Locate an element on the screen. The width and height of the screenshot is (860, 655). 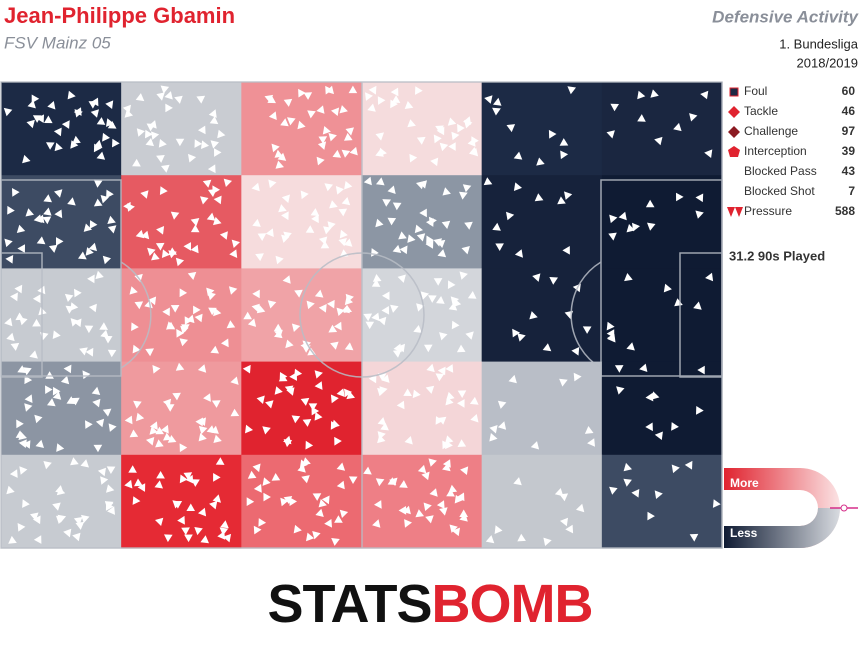
subtitle: FSV Mainz 05 is located at coordinates (57, 42).